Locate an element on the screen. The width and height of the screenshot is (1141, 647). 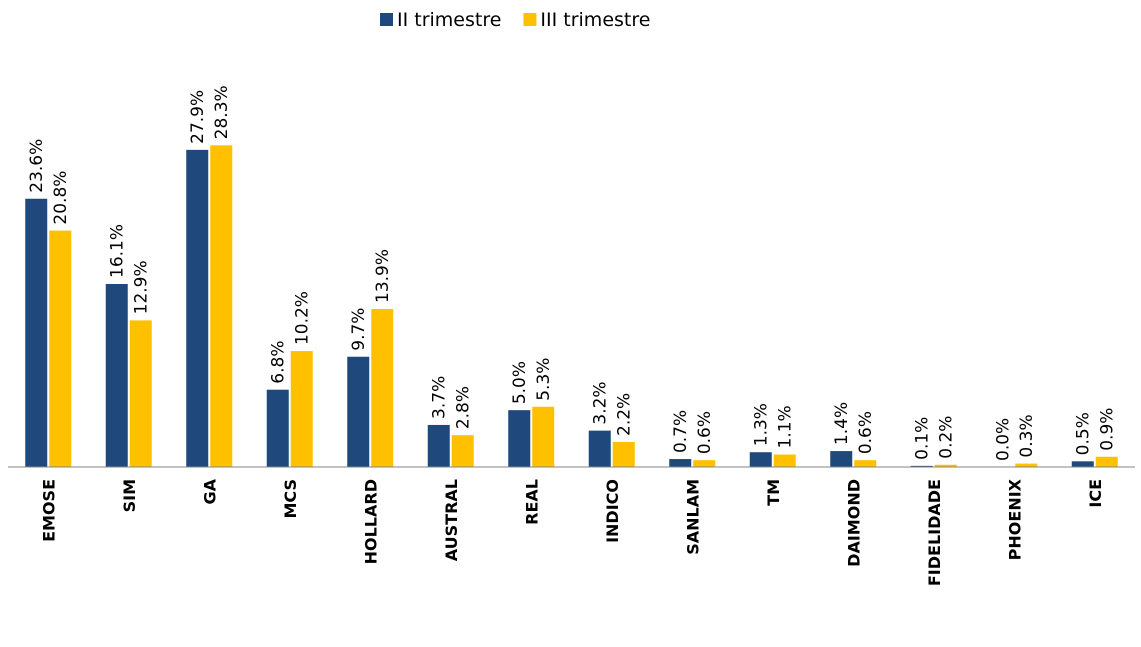
data-label: 1.3% is located at coordinates (762, 424).